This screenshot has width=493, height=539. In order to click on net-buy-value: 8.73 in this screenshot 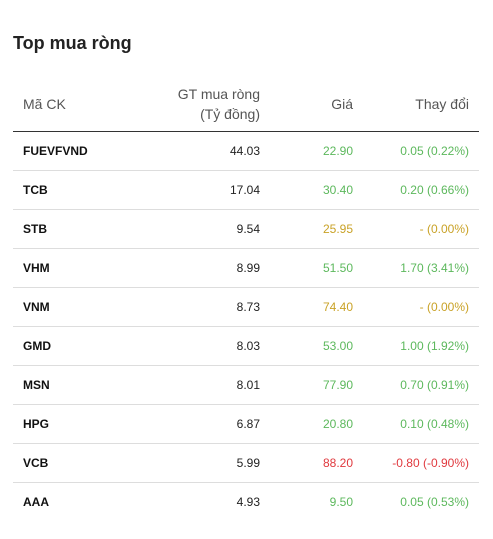, I will do `click(206, 307)`.